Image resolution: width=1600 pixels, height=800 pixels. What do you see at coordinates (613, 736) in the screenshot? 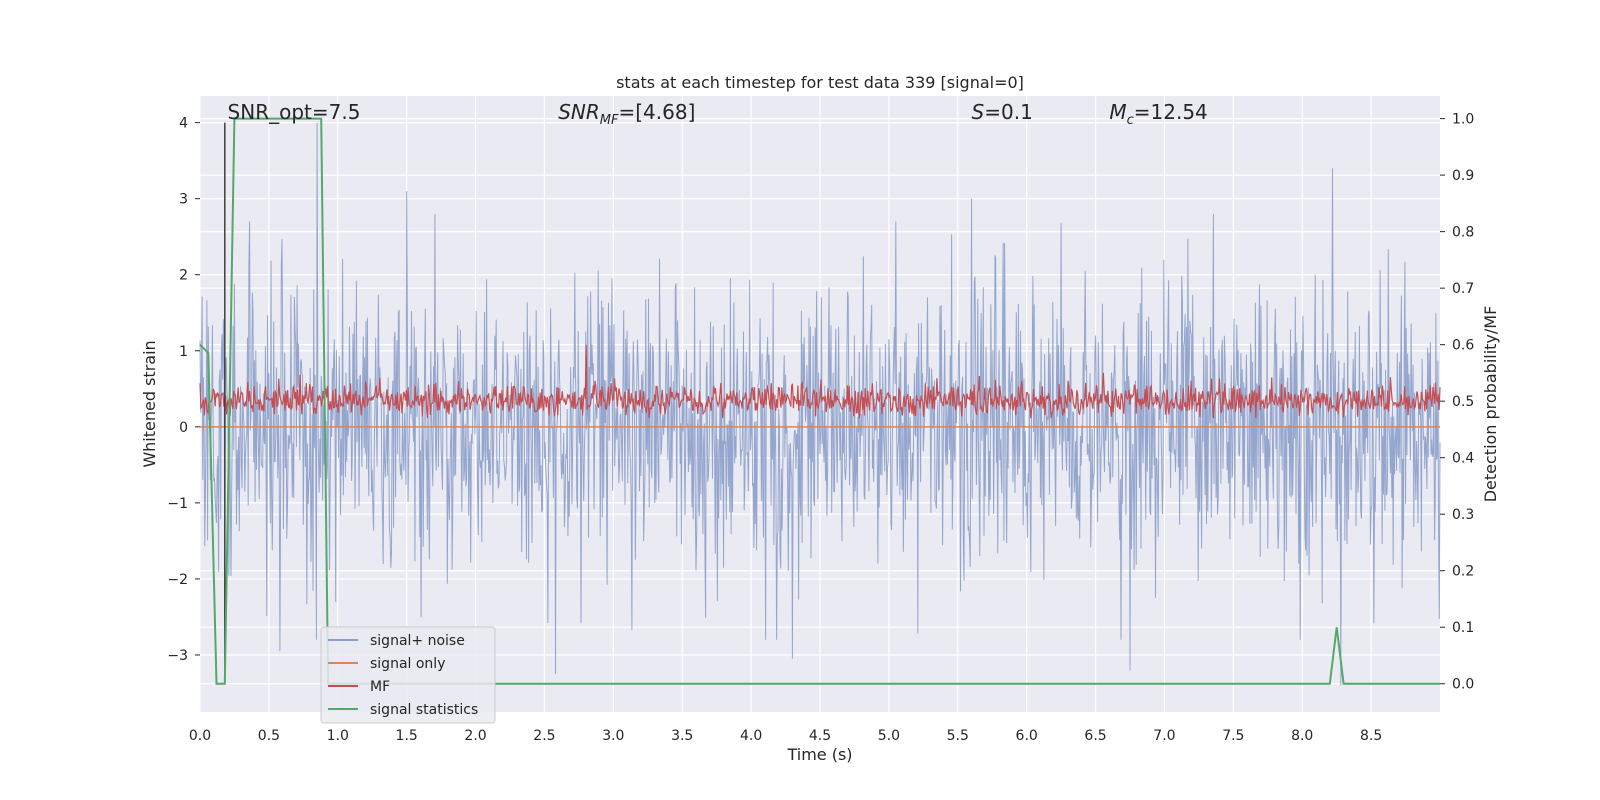
I see `x-tick-label: 3.0` at bounding box center [613, 736].